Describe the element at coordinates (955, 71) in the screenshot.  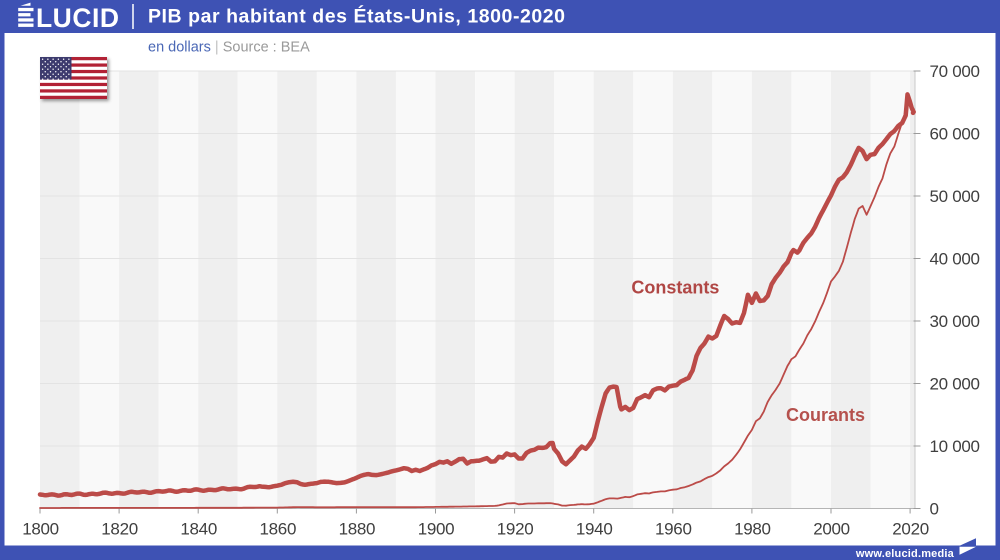
I see `svg-text: 70 000` at that location.